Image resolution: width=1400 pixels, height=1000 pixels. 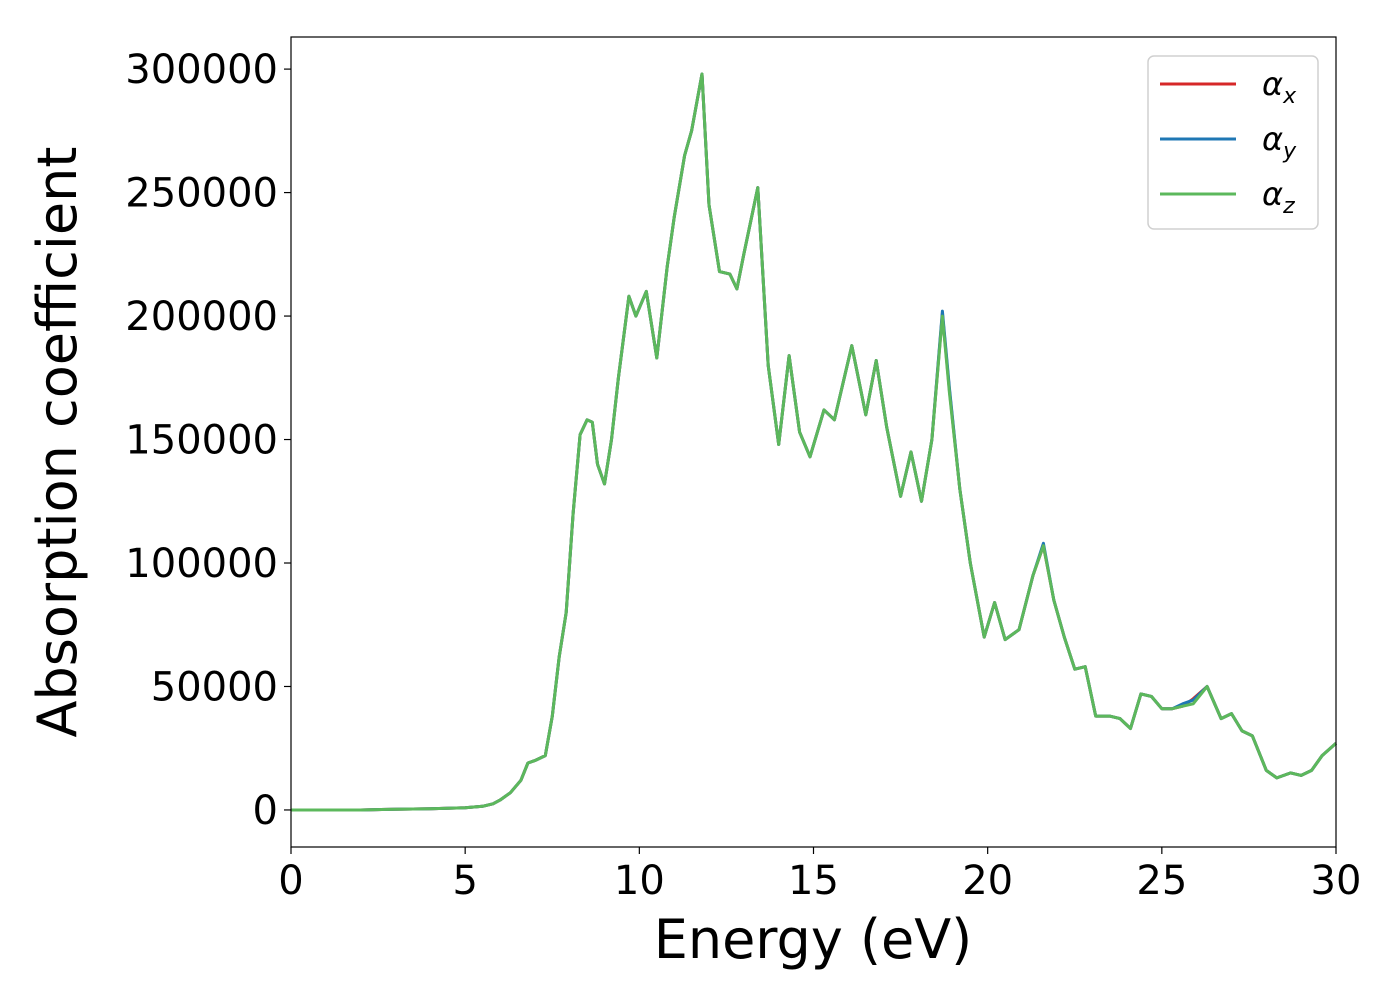 I want to click on y-tick-label: 100000, so click(x=201, y=564).